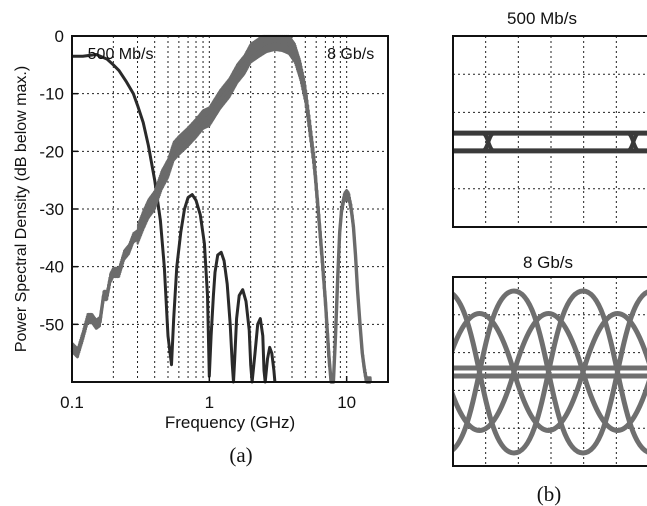 The height and width of the screenshot is (506, 647). Describe the element at coordinates (51, 267) in the screenshot. I see `psd-y-tick-label: -40` at that location.